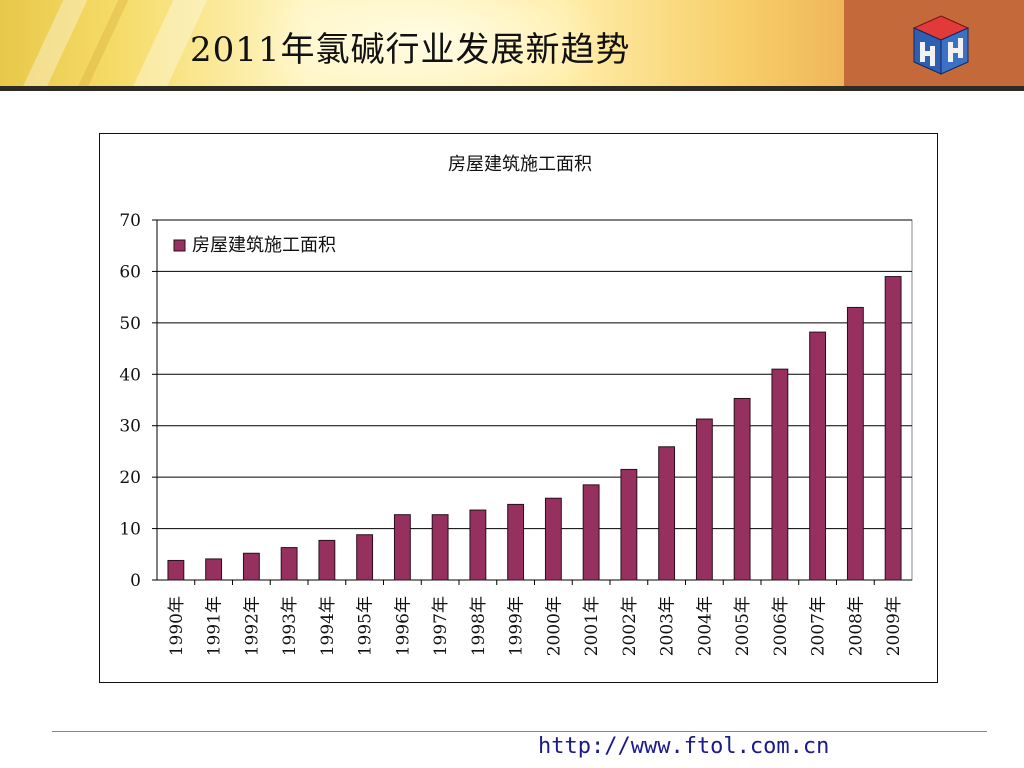 The image size is (1024, 768). Describe the element at coordinates (130, 427) in the screenshot. I see `y-tick-label: 30` at that location.